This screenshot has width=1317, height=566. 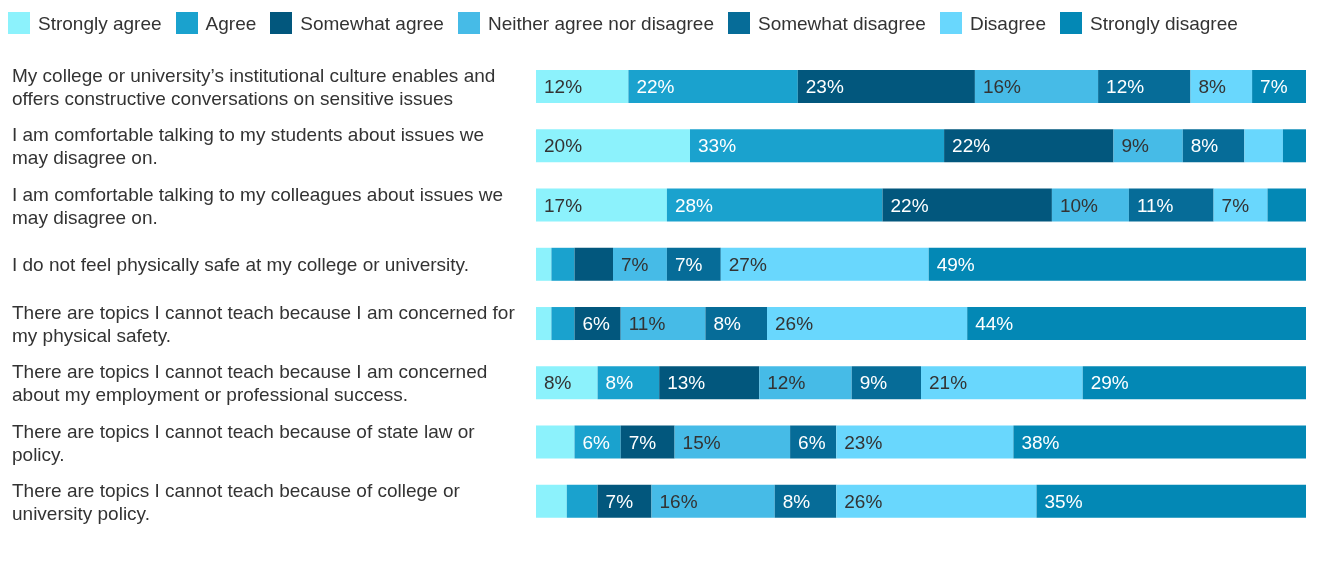 What do you see at coordinates (600, 23) in the screenshot?
I see `legend-label: Neither agree nor disagree` at bounding box center [600, 23].